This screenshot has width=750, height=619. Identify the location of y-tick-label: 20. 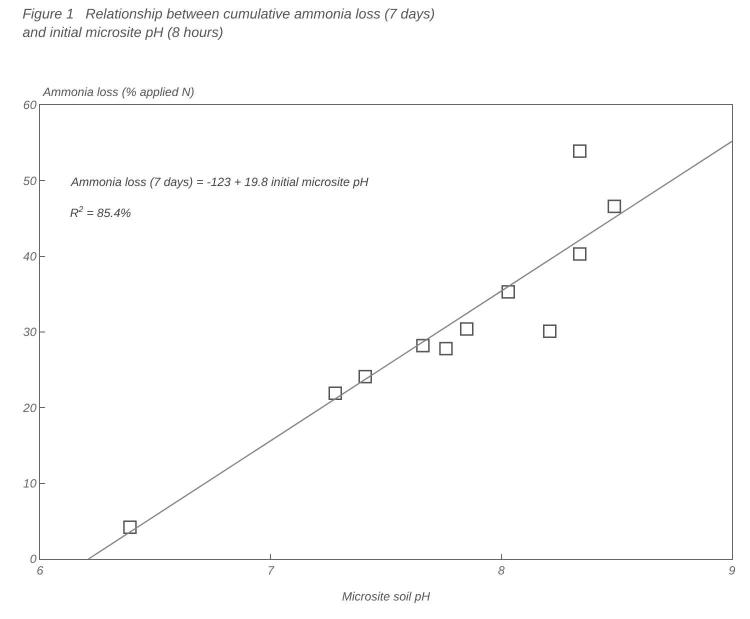
(29, 407).